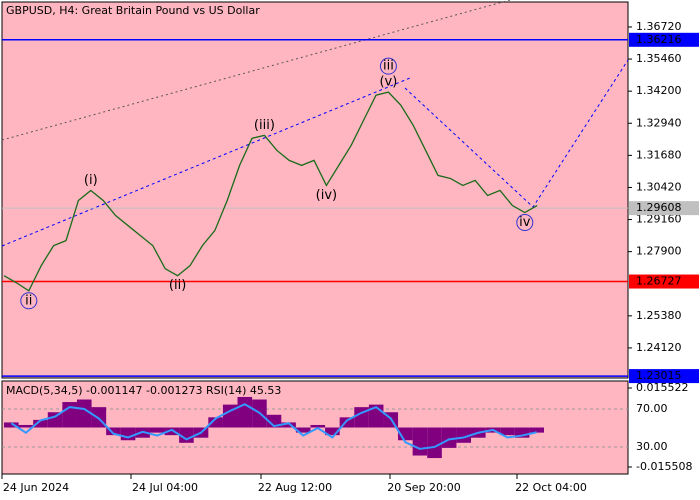  What do you see at coordinates (423, 487) in the screenshot?
I see `x-tick-label: 20 Sep 20:00` at bounding box center [423, 487].